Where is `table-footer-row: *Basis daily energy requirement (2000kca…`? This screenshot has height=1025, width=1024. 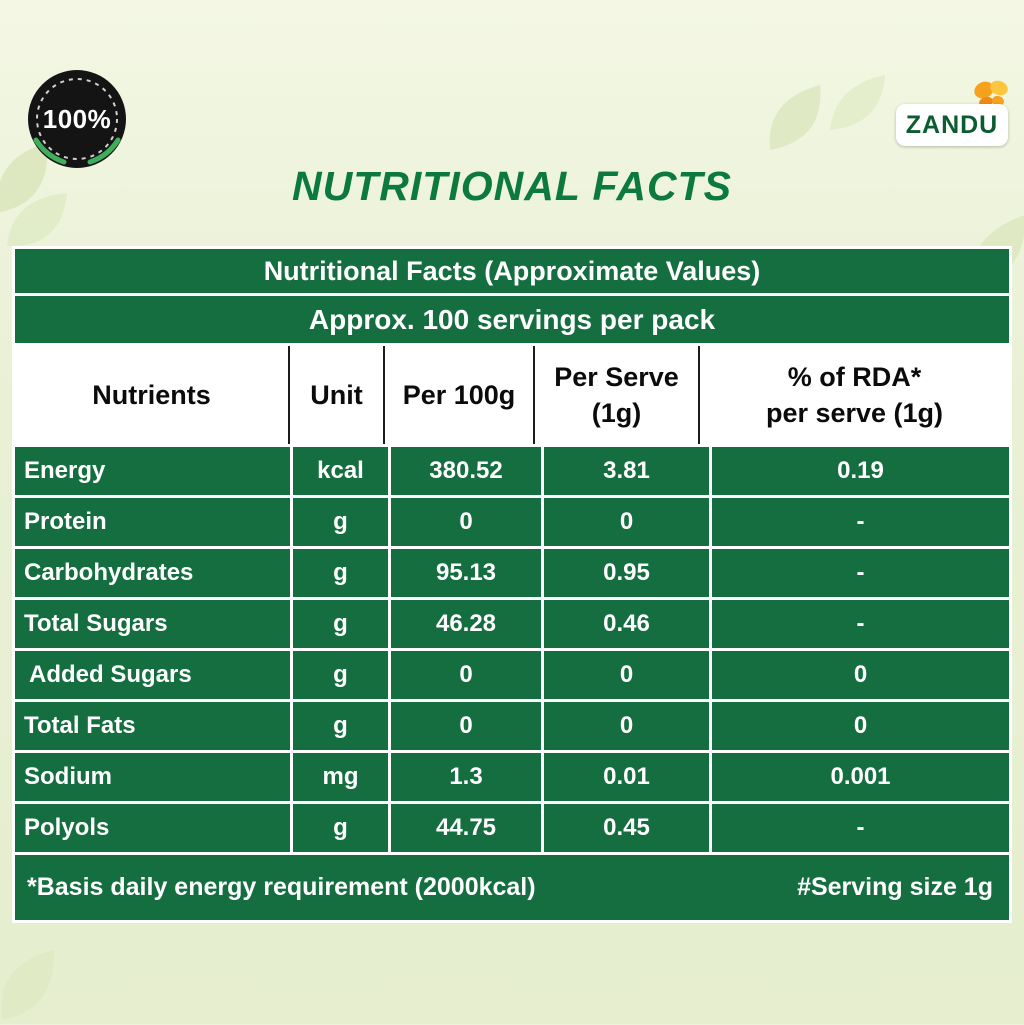
table-footer-row: *Basis daily energy requirement (2000kca… is located at coordinates (512, 887).